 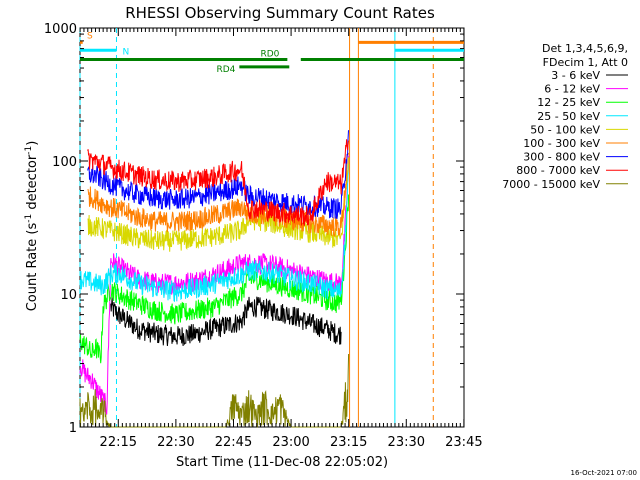 I want to click on y-tick-label-1: 100, so click(x=64, y=162).